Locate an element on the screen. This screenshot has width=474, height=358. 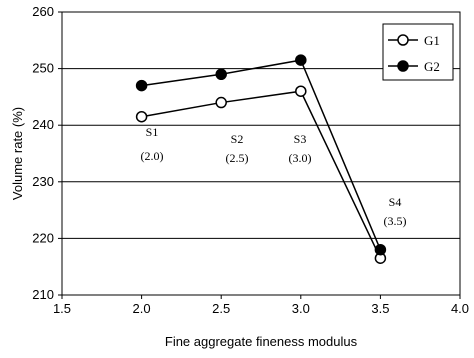
annotation-value-S1: (2.0) is located at coordinates (152, 156).